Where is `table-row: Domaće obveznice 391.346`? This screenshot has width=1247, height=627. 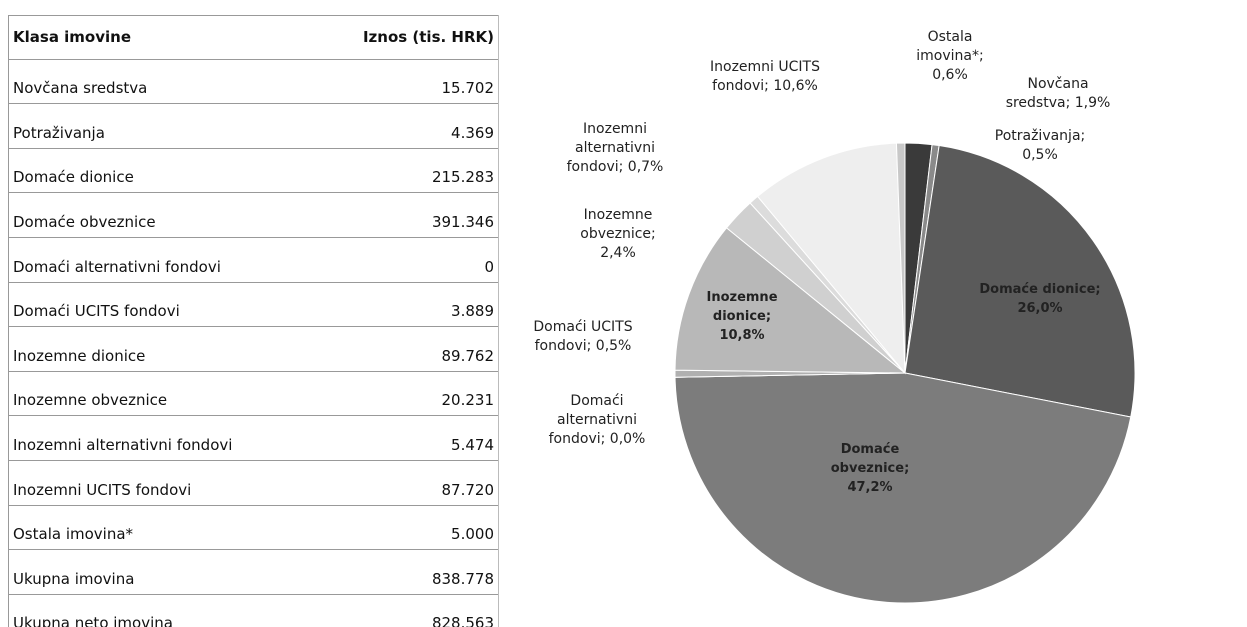 table-row: Domaće obveznice 391.346 is located at coordinates (253, 215).